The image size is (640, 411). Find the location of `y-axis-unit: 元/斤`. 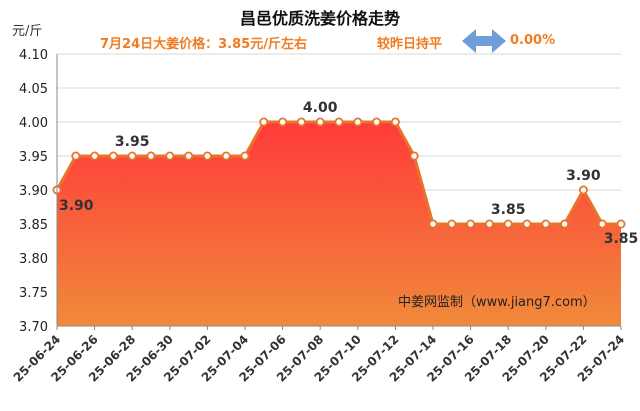

y-axis-unit: 元/斤 is located at coordinates (27, 31).